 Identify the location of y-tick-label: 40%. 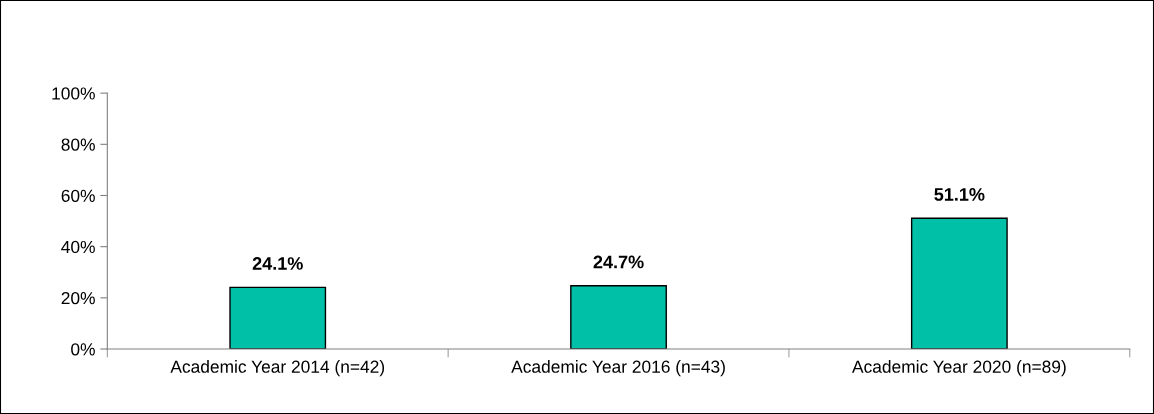
(78, 247).